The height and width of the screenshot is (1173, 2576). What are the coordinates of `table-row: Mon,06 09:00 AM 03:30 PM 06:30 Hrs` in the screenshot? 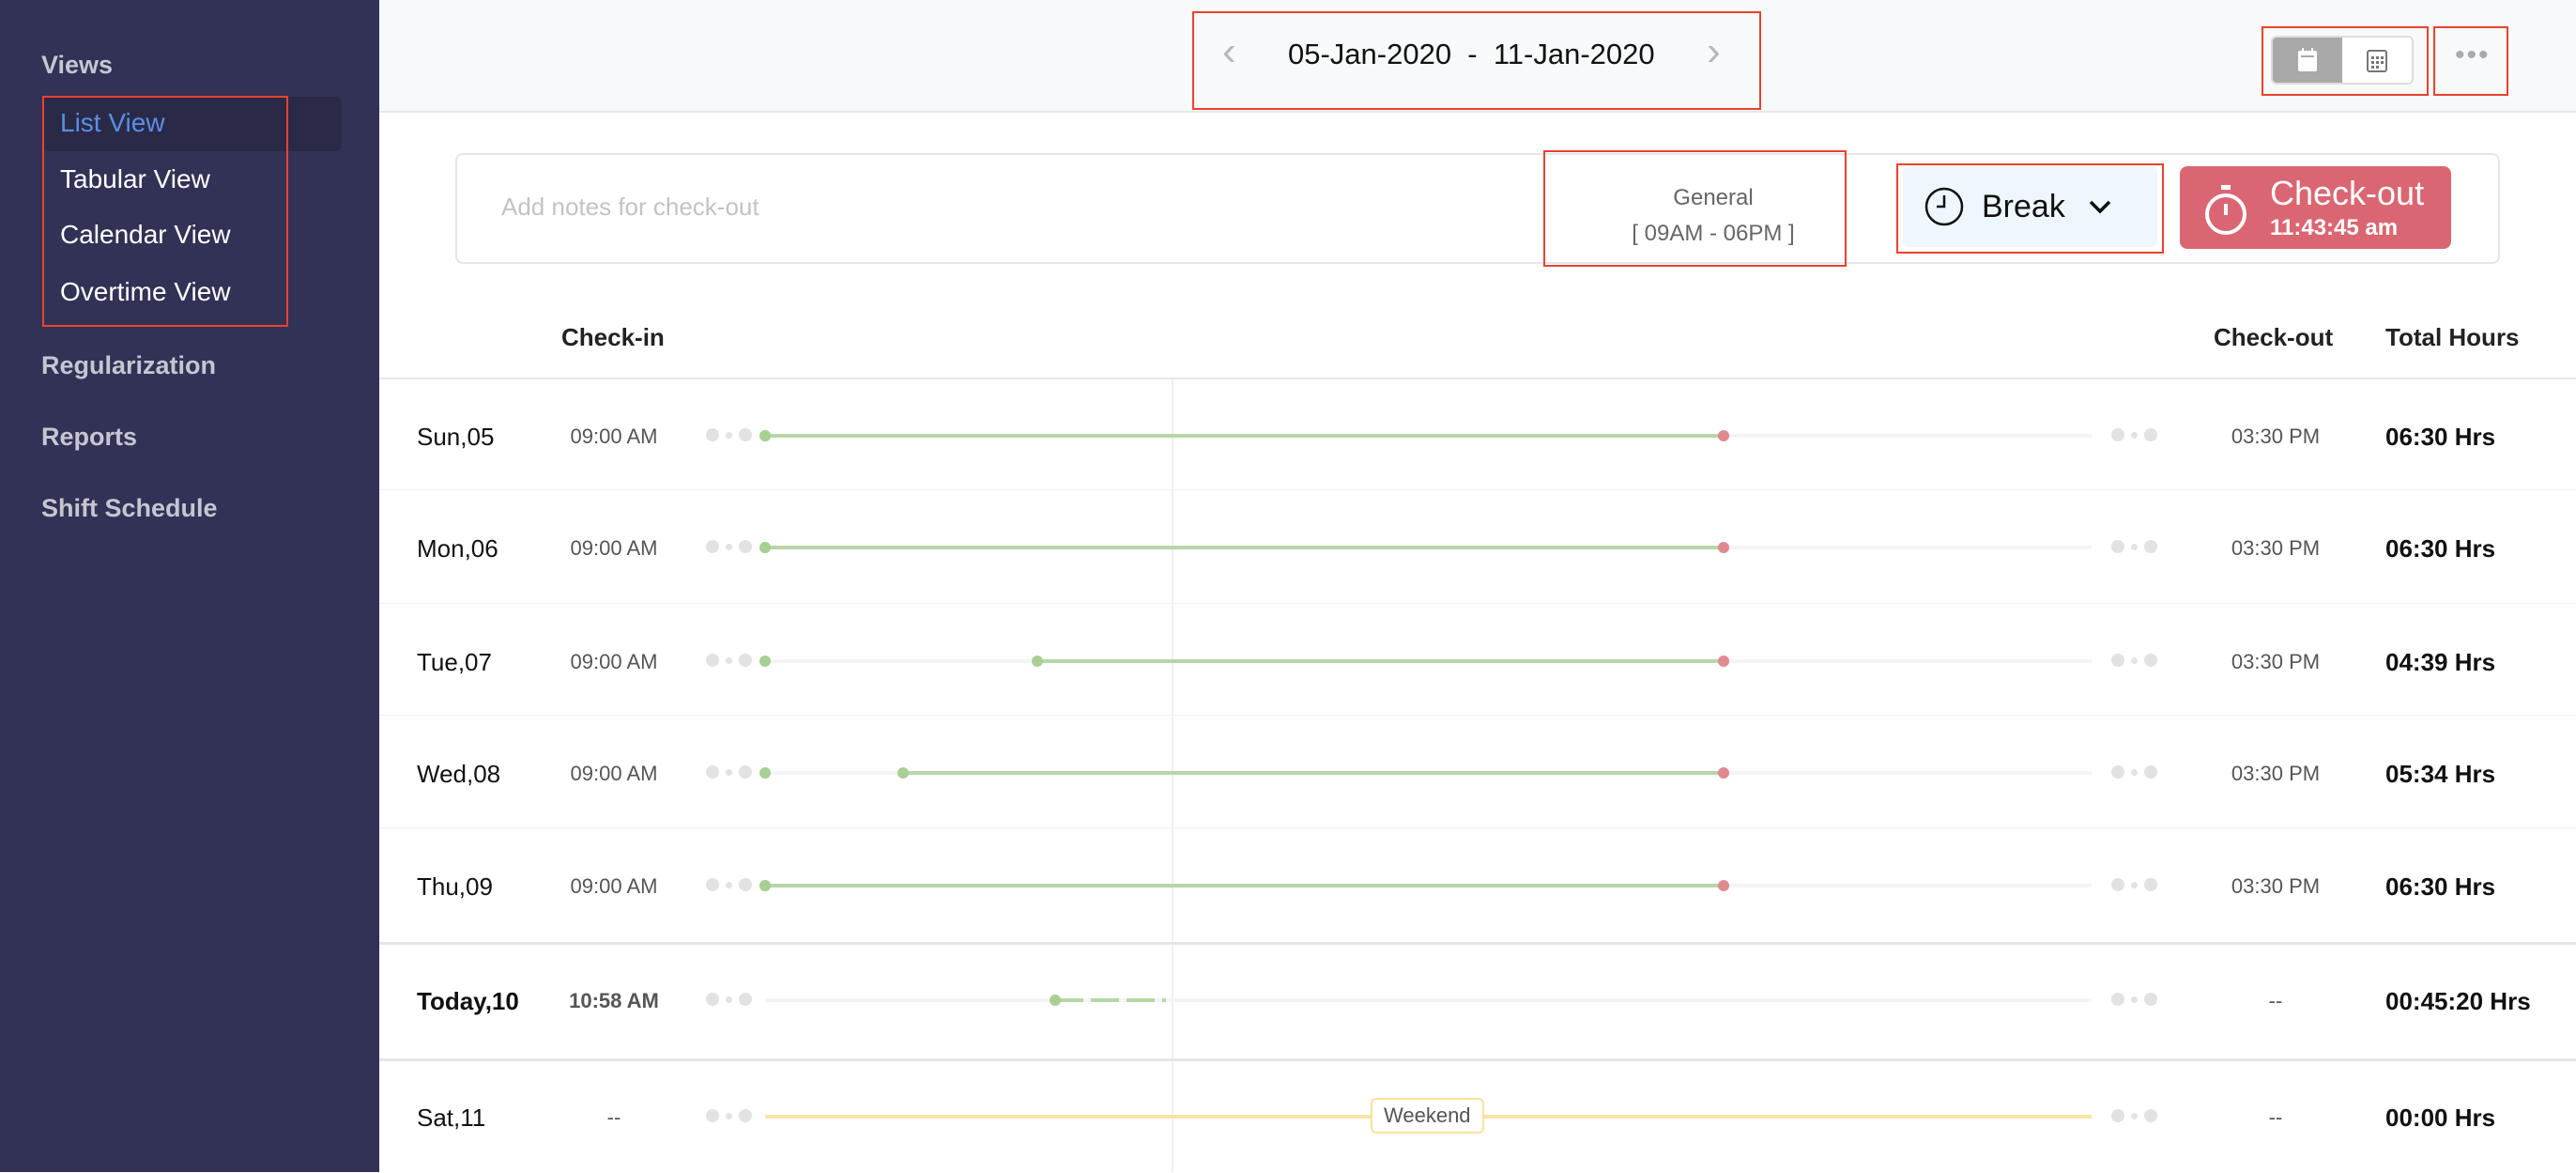 It's located at (1478, 547).